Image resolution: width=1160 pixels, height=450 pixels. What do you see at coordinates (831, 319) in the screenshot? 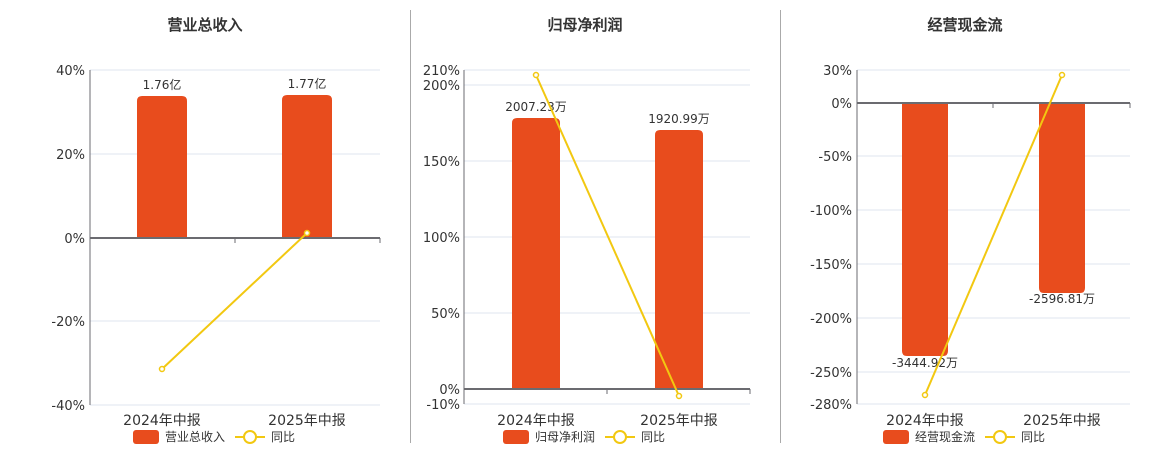
I see `svg-text: -200%` at bounding box center [831, 319].